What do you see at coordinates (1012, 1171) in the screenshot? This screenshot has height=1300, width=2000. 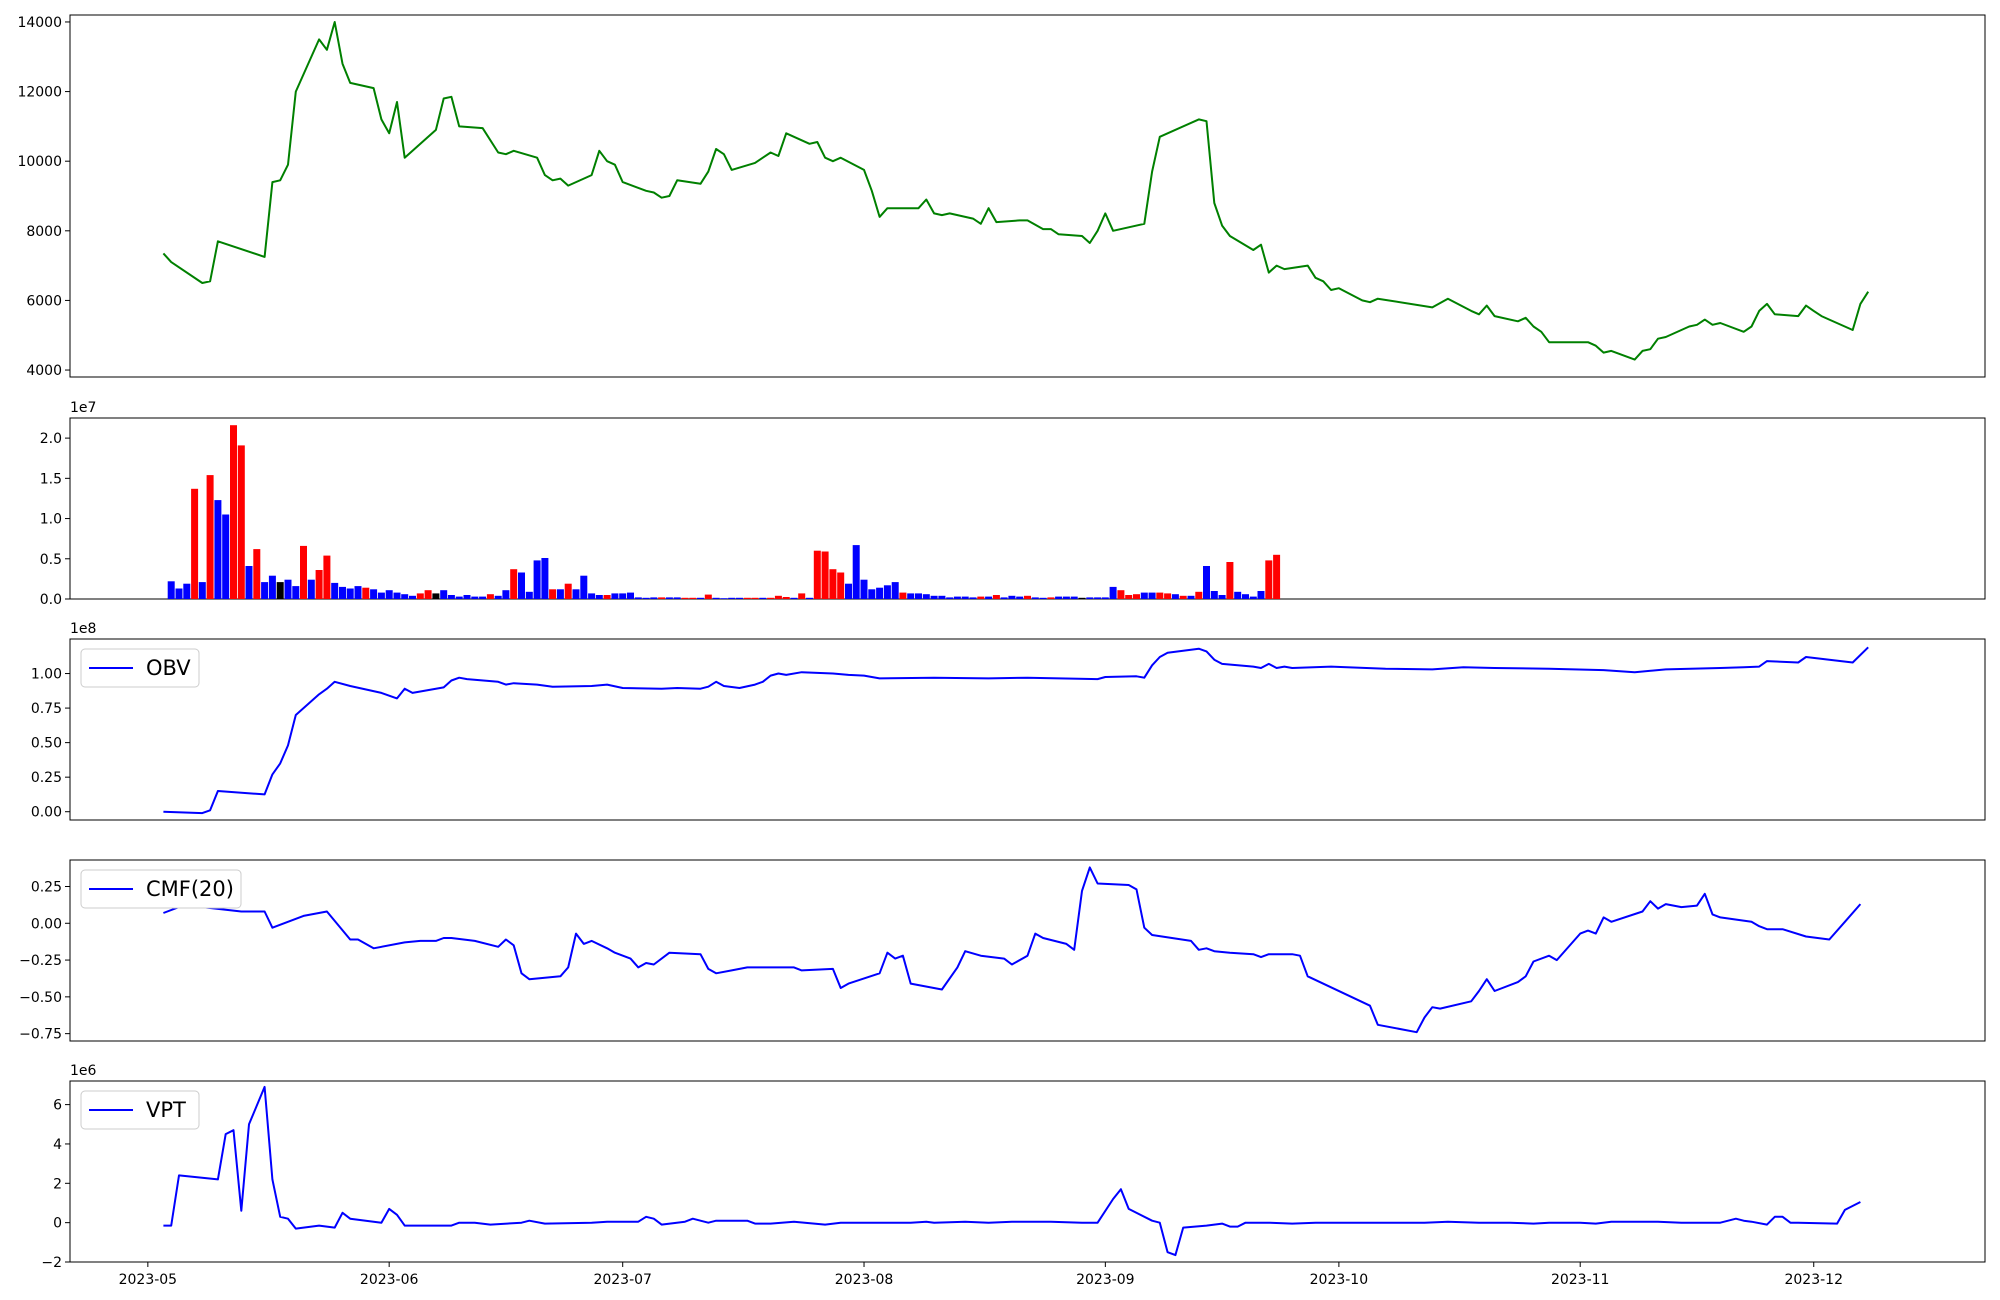 I see `vpt-series-line` at bounding box center [1012, 1171].